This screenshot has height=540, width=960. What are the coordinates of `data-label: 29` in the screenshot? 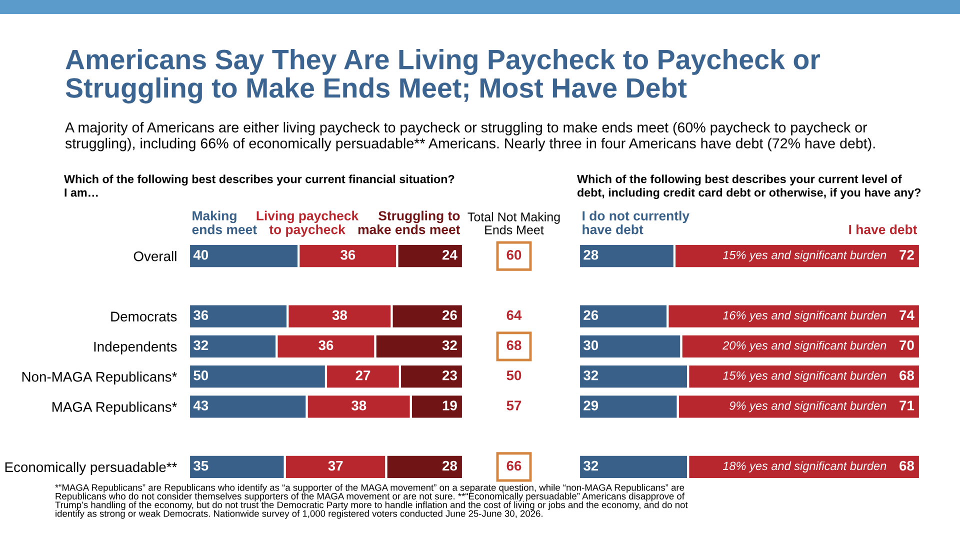 It's located at (591, 405).